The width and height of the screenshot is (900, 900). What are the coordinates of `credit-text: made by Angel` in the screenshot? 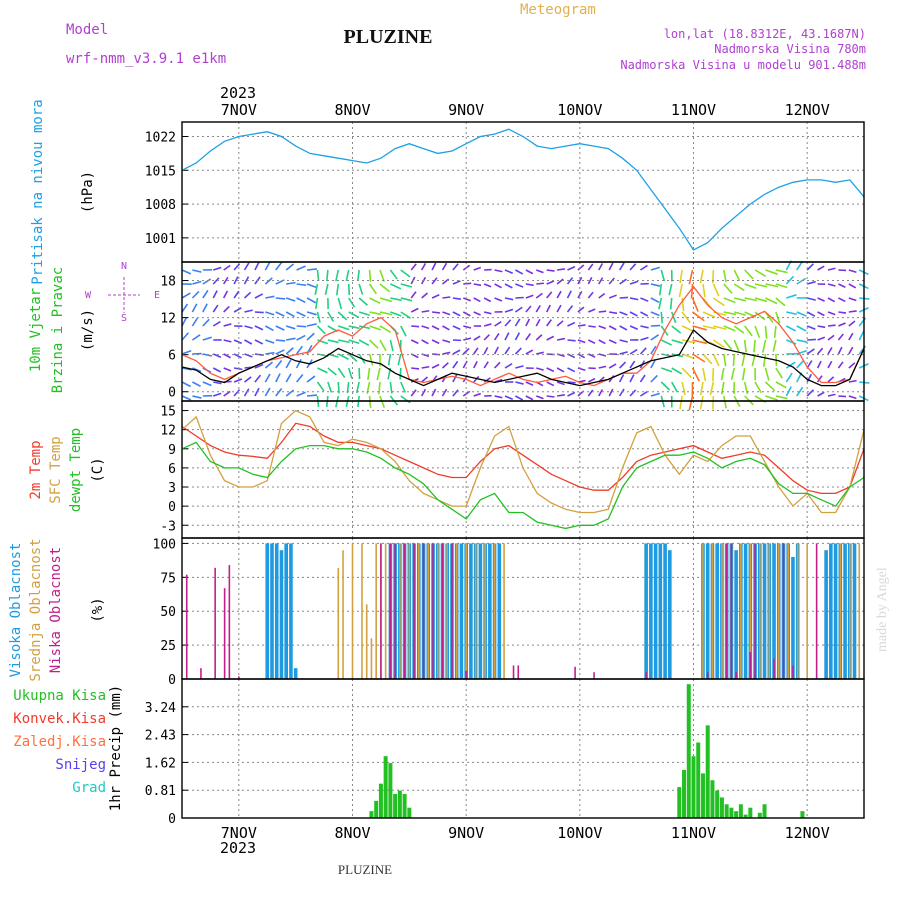 It's located at (882, 609).